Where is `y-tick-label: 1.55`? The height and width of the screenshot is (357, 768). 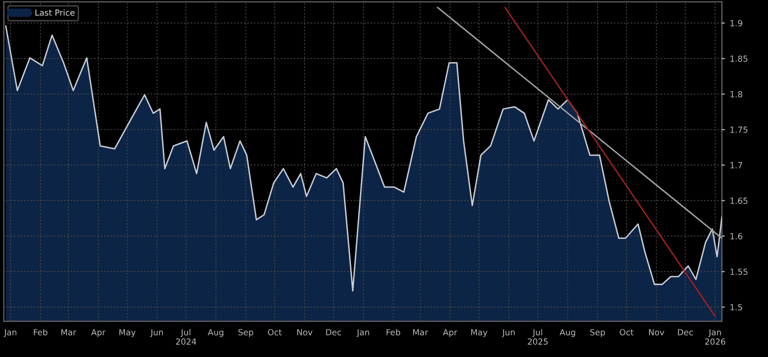 y-tick-label: 1.55 is located at coordinates (739, 271).